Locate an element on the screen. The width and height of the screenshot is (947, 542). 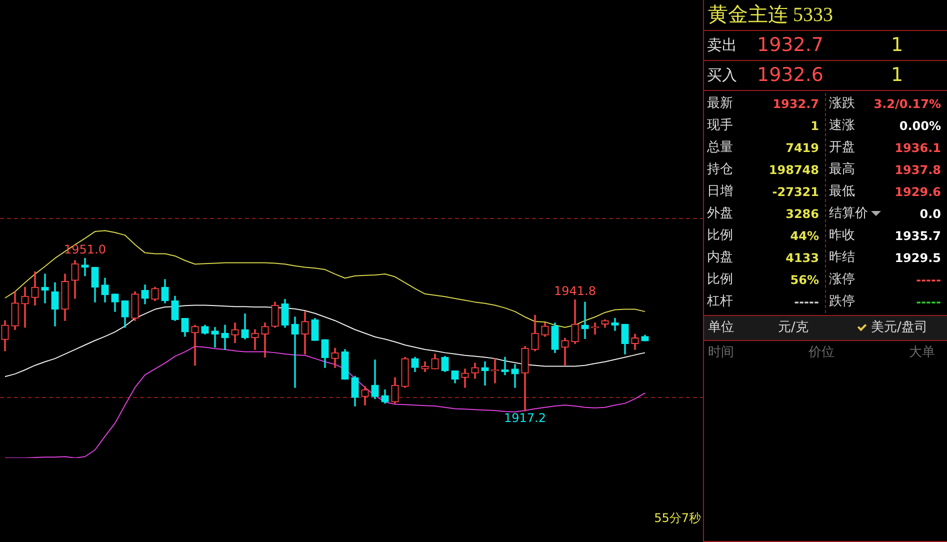
text: 0.0 is located at coordinates (930, 214).